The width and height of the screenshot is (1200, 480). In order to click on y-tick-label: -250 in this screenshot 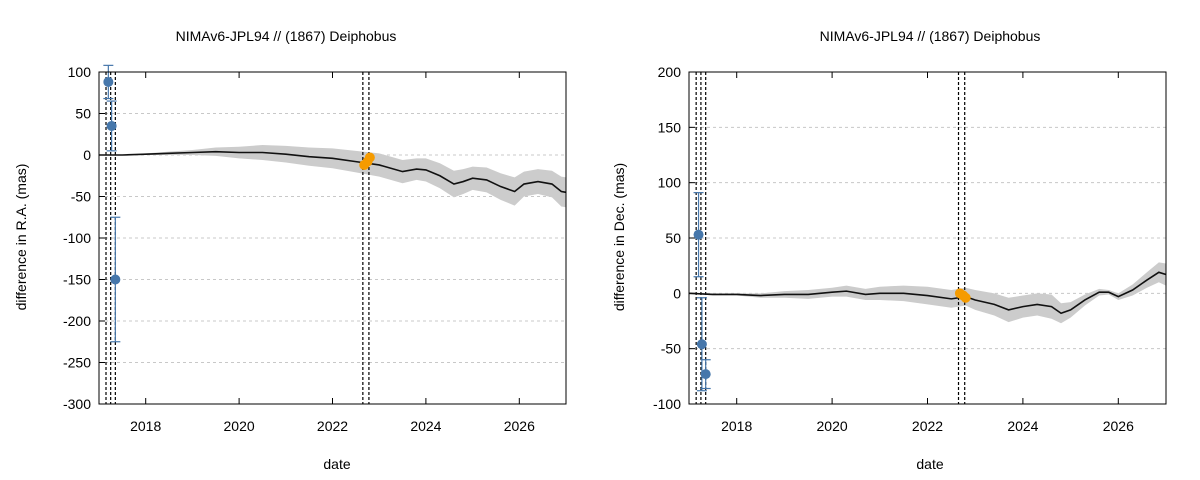, I will do `click(77, 363)`.